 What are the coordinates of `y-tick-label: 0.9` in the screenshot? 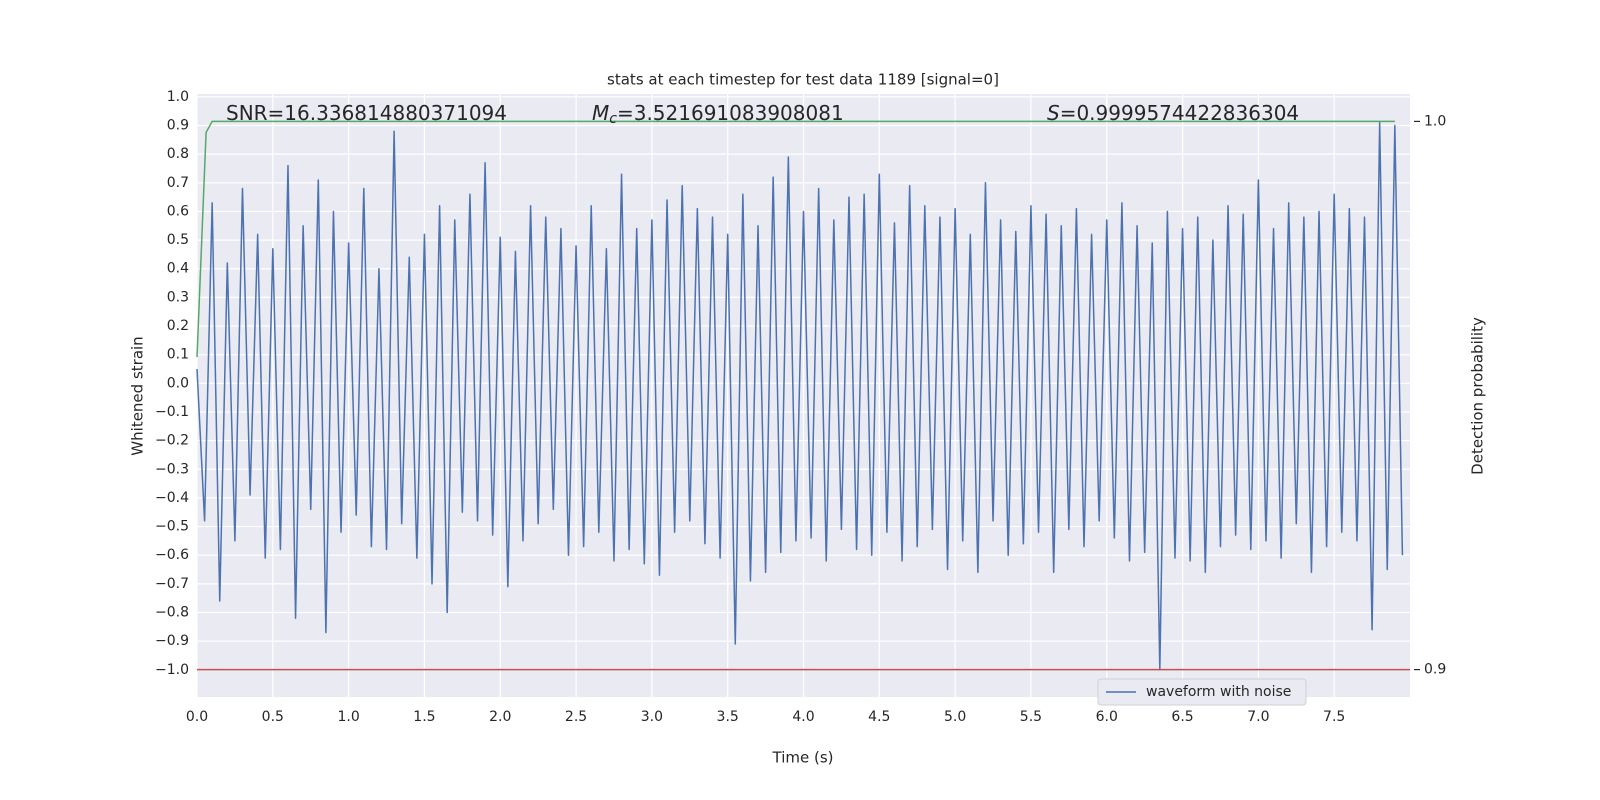 It's located at (178, 126).